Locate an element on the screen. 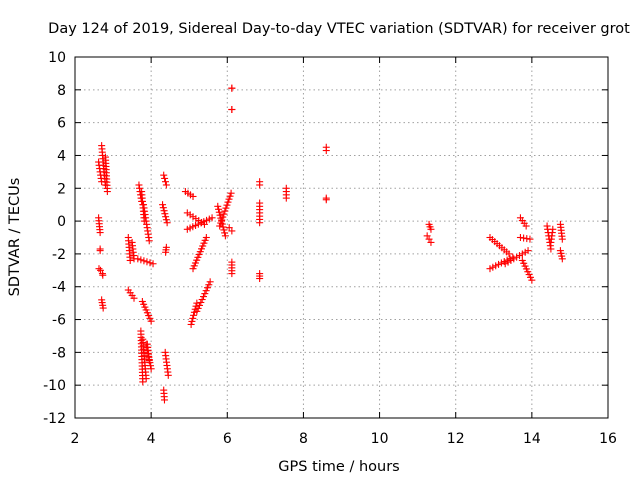  y-tick-label: -2 is located at coordinates (59, 255).